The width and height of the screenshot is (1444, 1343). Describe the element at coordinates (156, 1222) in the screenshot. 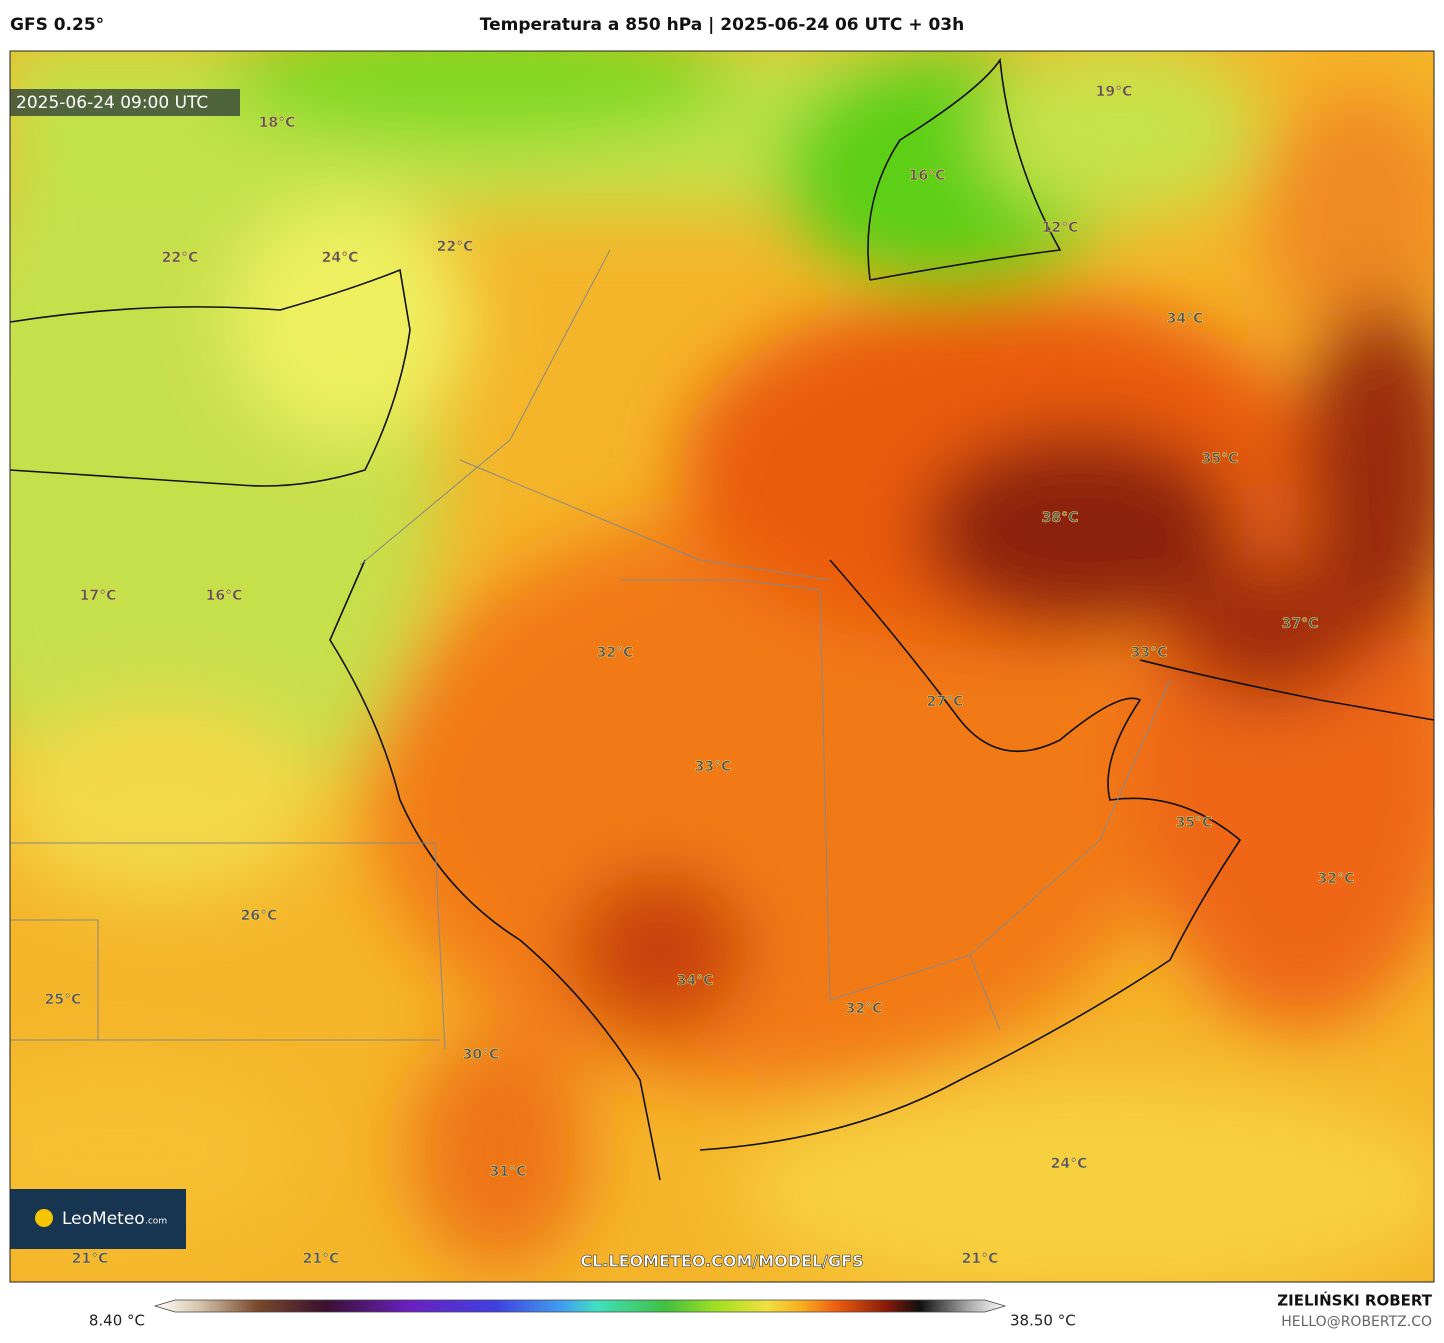

I see `logo-suffix: .com` at that location.